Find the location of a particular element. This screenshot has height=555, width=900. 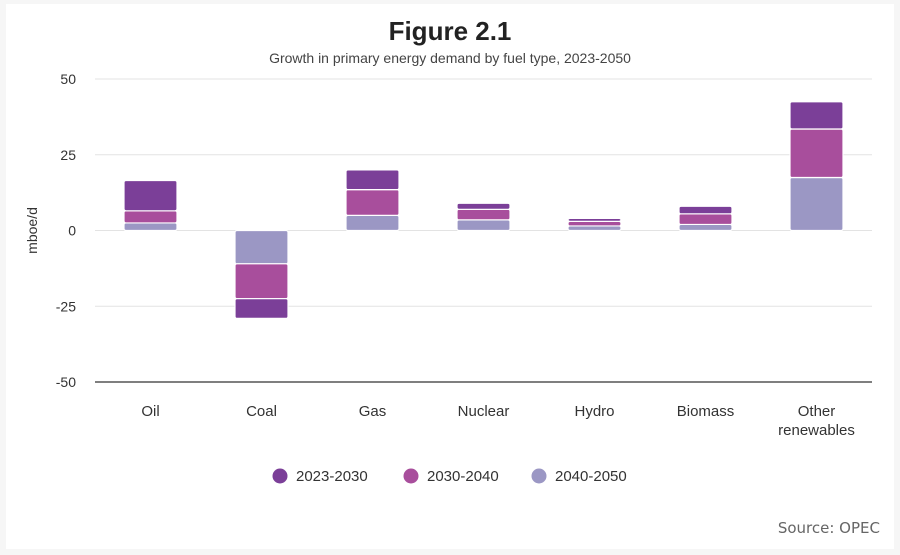

x-tick-label: Gas is located at coordinates (373, 411).